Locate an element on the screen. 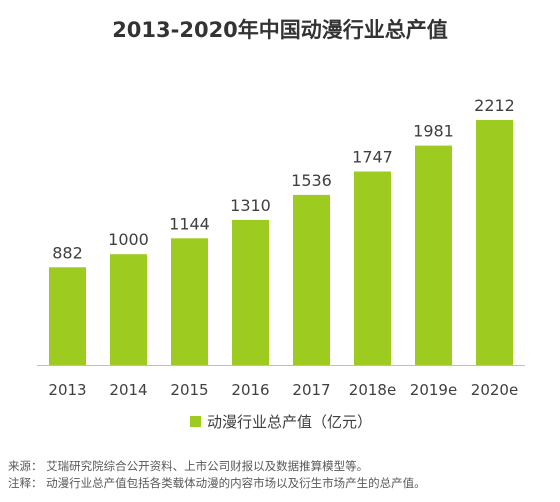  x-tick-label-2015: 2015 is located at coordinates (189, 390).